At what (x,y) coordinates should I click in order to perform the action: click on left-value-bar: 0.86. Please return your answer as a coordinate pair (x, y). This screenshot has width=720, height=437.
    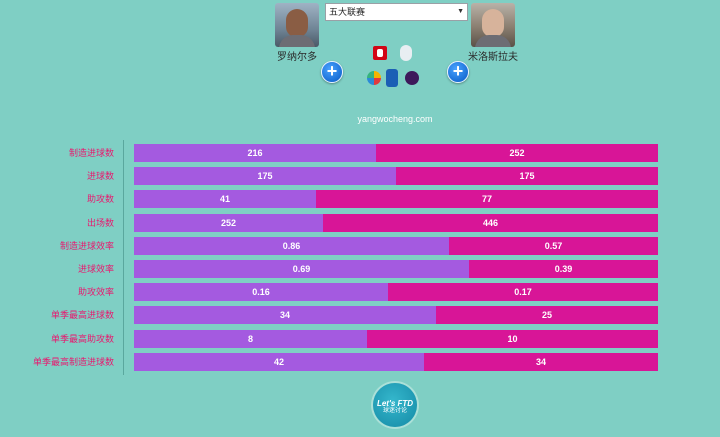
    Looking at the image, I should click on (291, 245).